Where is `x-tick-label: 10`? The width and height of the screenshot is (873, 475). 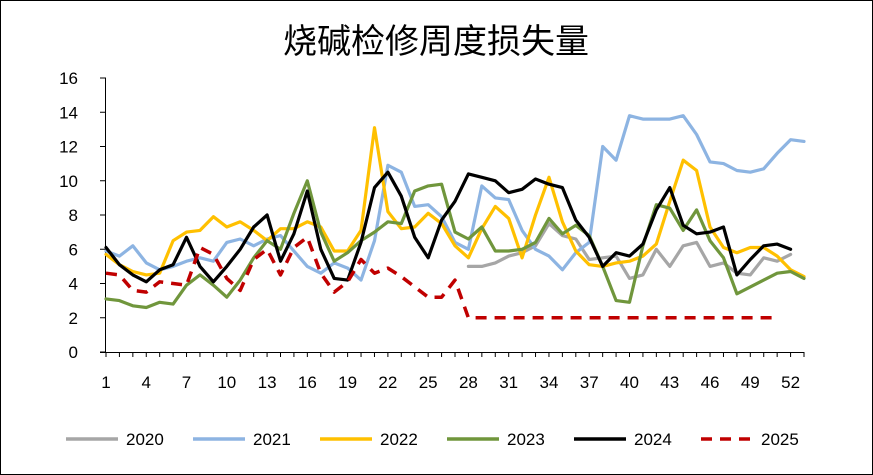 x-tick-label: 10 is located at coordinates (226, 382).